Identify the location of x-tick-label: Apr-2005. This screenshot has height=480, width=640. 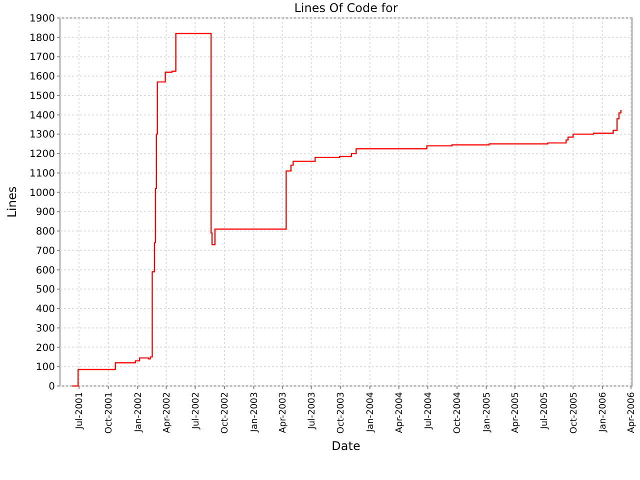
(516, 413).